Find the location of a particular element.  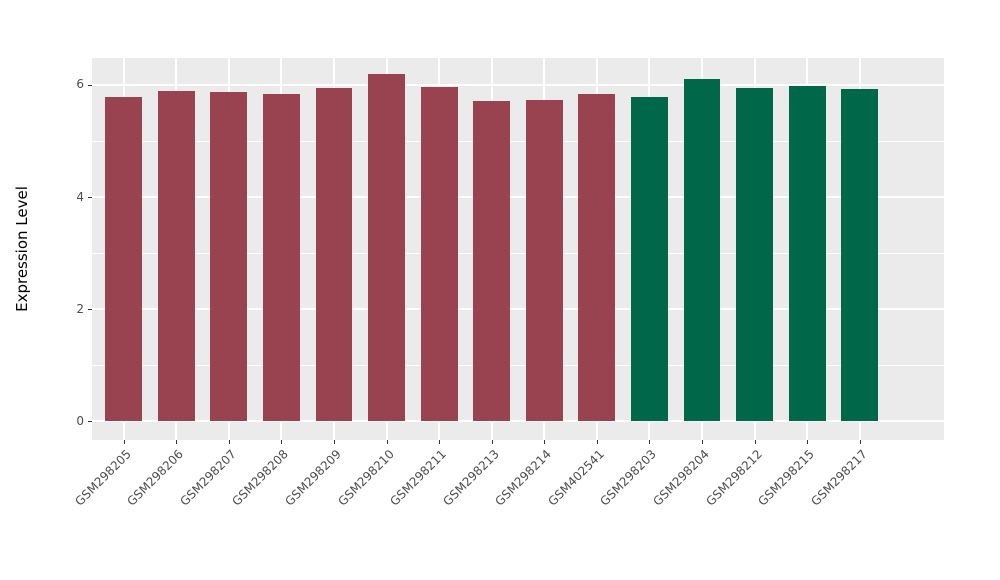

y-tick-label: 4 is located at coordinates (80, 196).